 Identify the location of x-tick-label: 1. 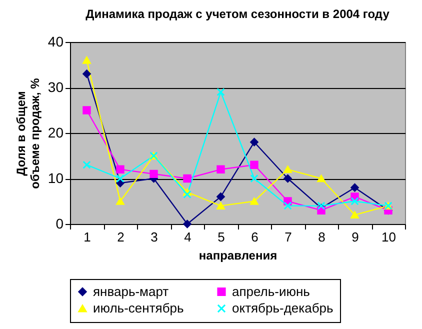
(87, 237).